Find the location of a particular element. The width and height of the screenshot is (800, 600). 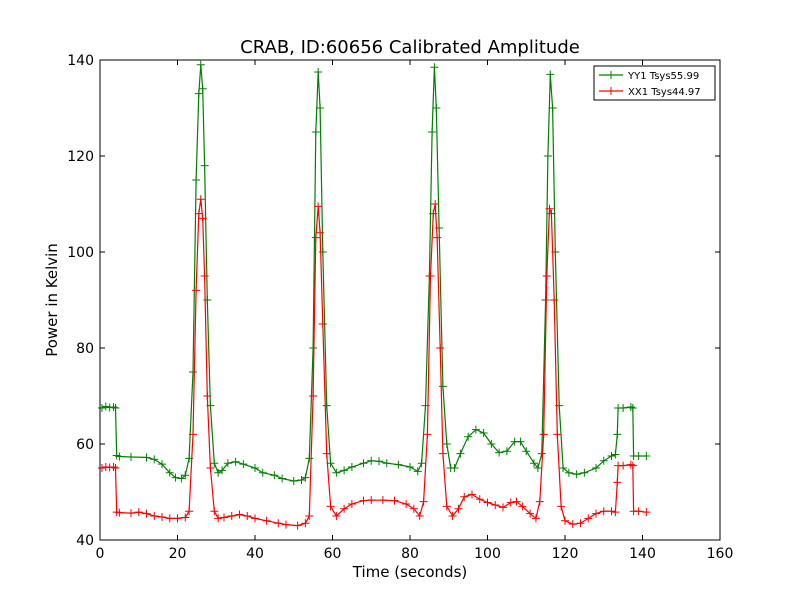

x-tick-label: 60 is located at coordinates (333, 554).